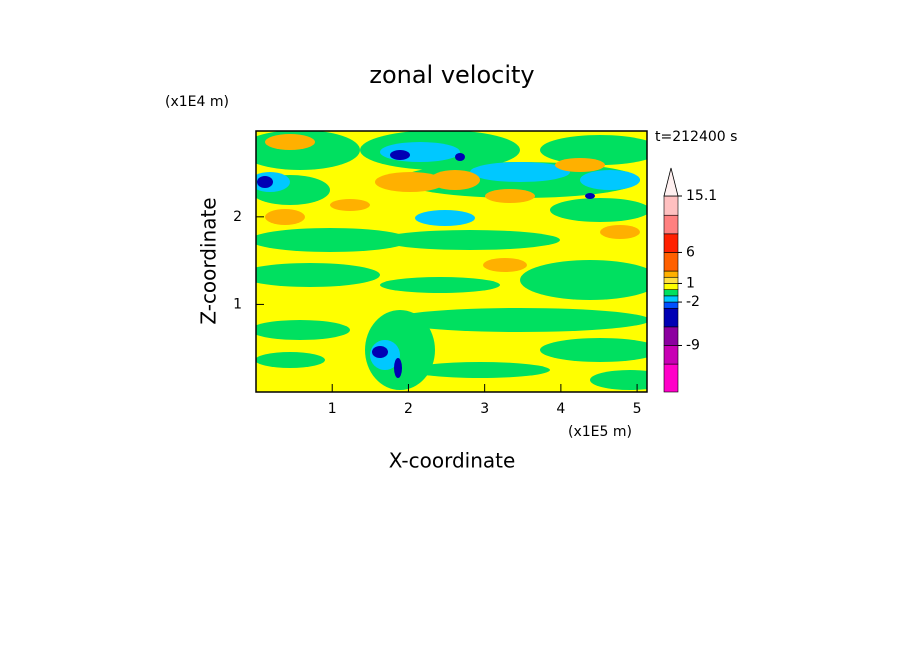 This screenshot has width=904, height=654. What do you see at coordinates (237, 217) in the screenshot?
I see `y-tick-label: 2` at bounding box center [237, 217].